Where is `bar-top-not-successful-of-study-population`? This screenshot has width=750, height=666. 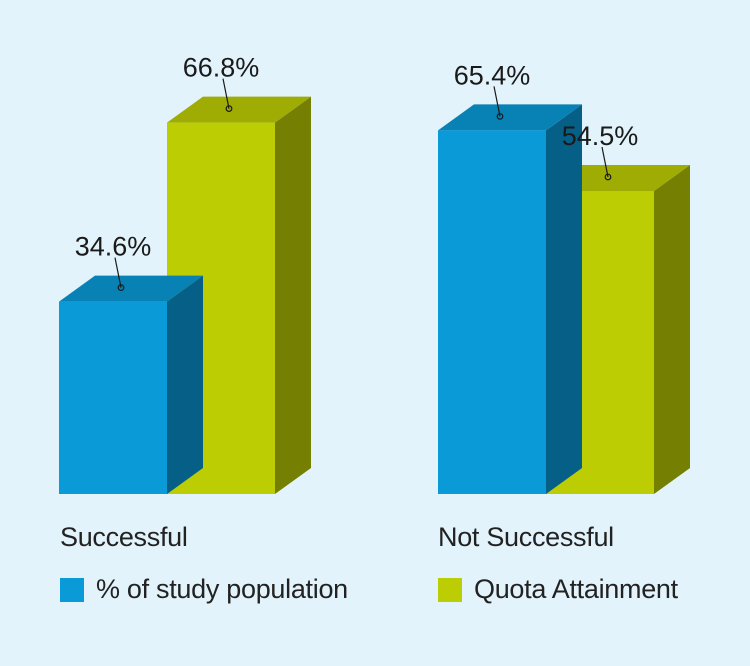
bar-top-not-successful-of-study-population is located at coordinates (510, 117).